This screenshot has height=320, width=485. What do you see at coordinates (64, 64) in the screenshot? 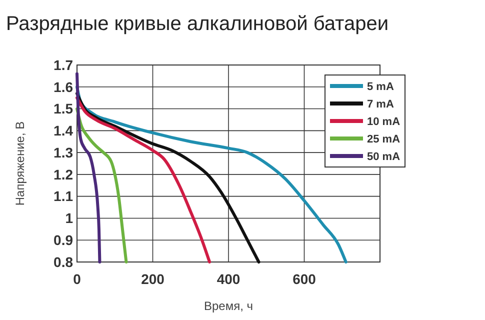
I see `y-tick-label: 1.7` at bounding box center [64, 64].